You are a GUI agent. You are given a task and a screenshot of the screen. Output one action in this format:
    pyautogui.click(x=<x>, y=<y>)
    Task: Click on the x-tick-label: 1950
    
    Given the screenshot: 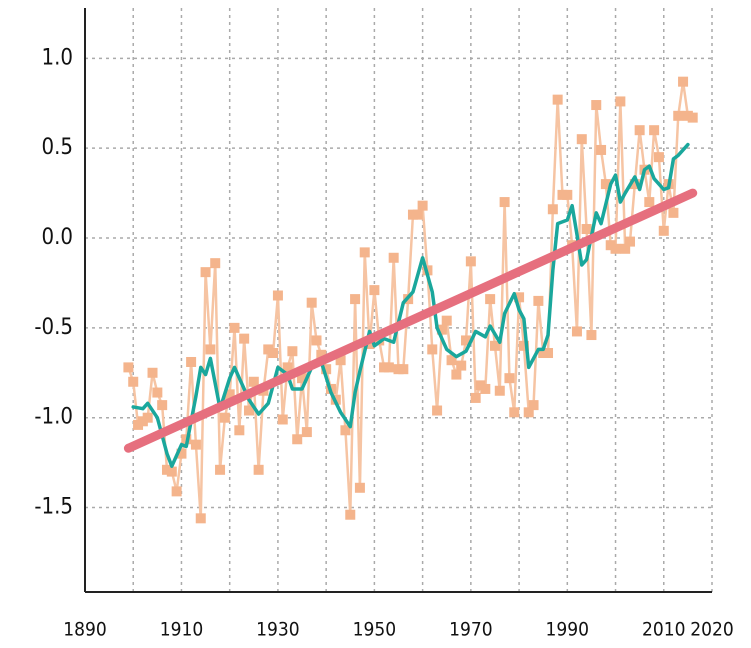 What is the action you would take?
    pyautogui.click(x=375, y=630)
    